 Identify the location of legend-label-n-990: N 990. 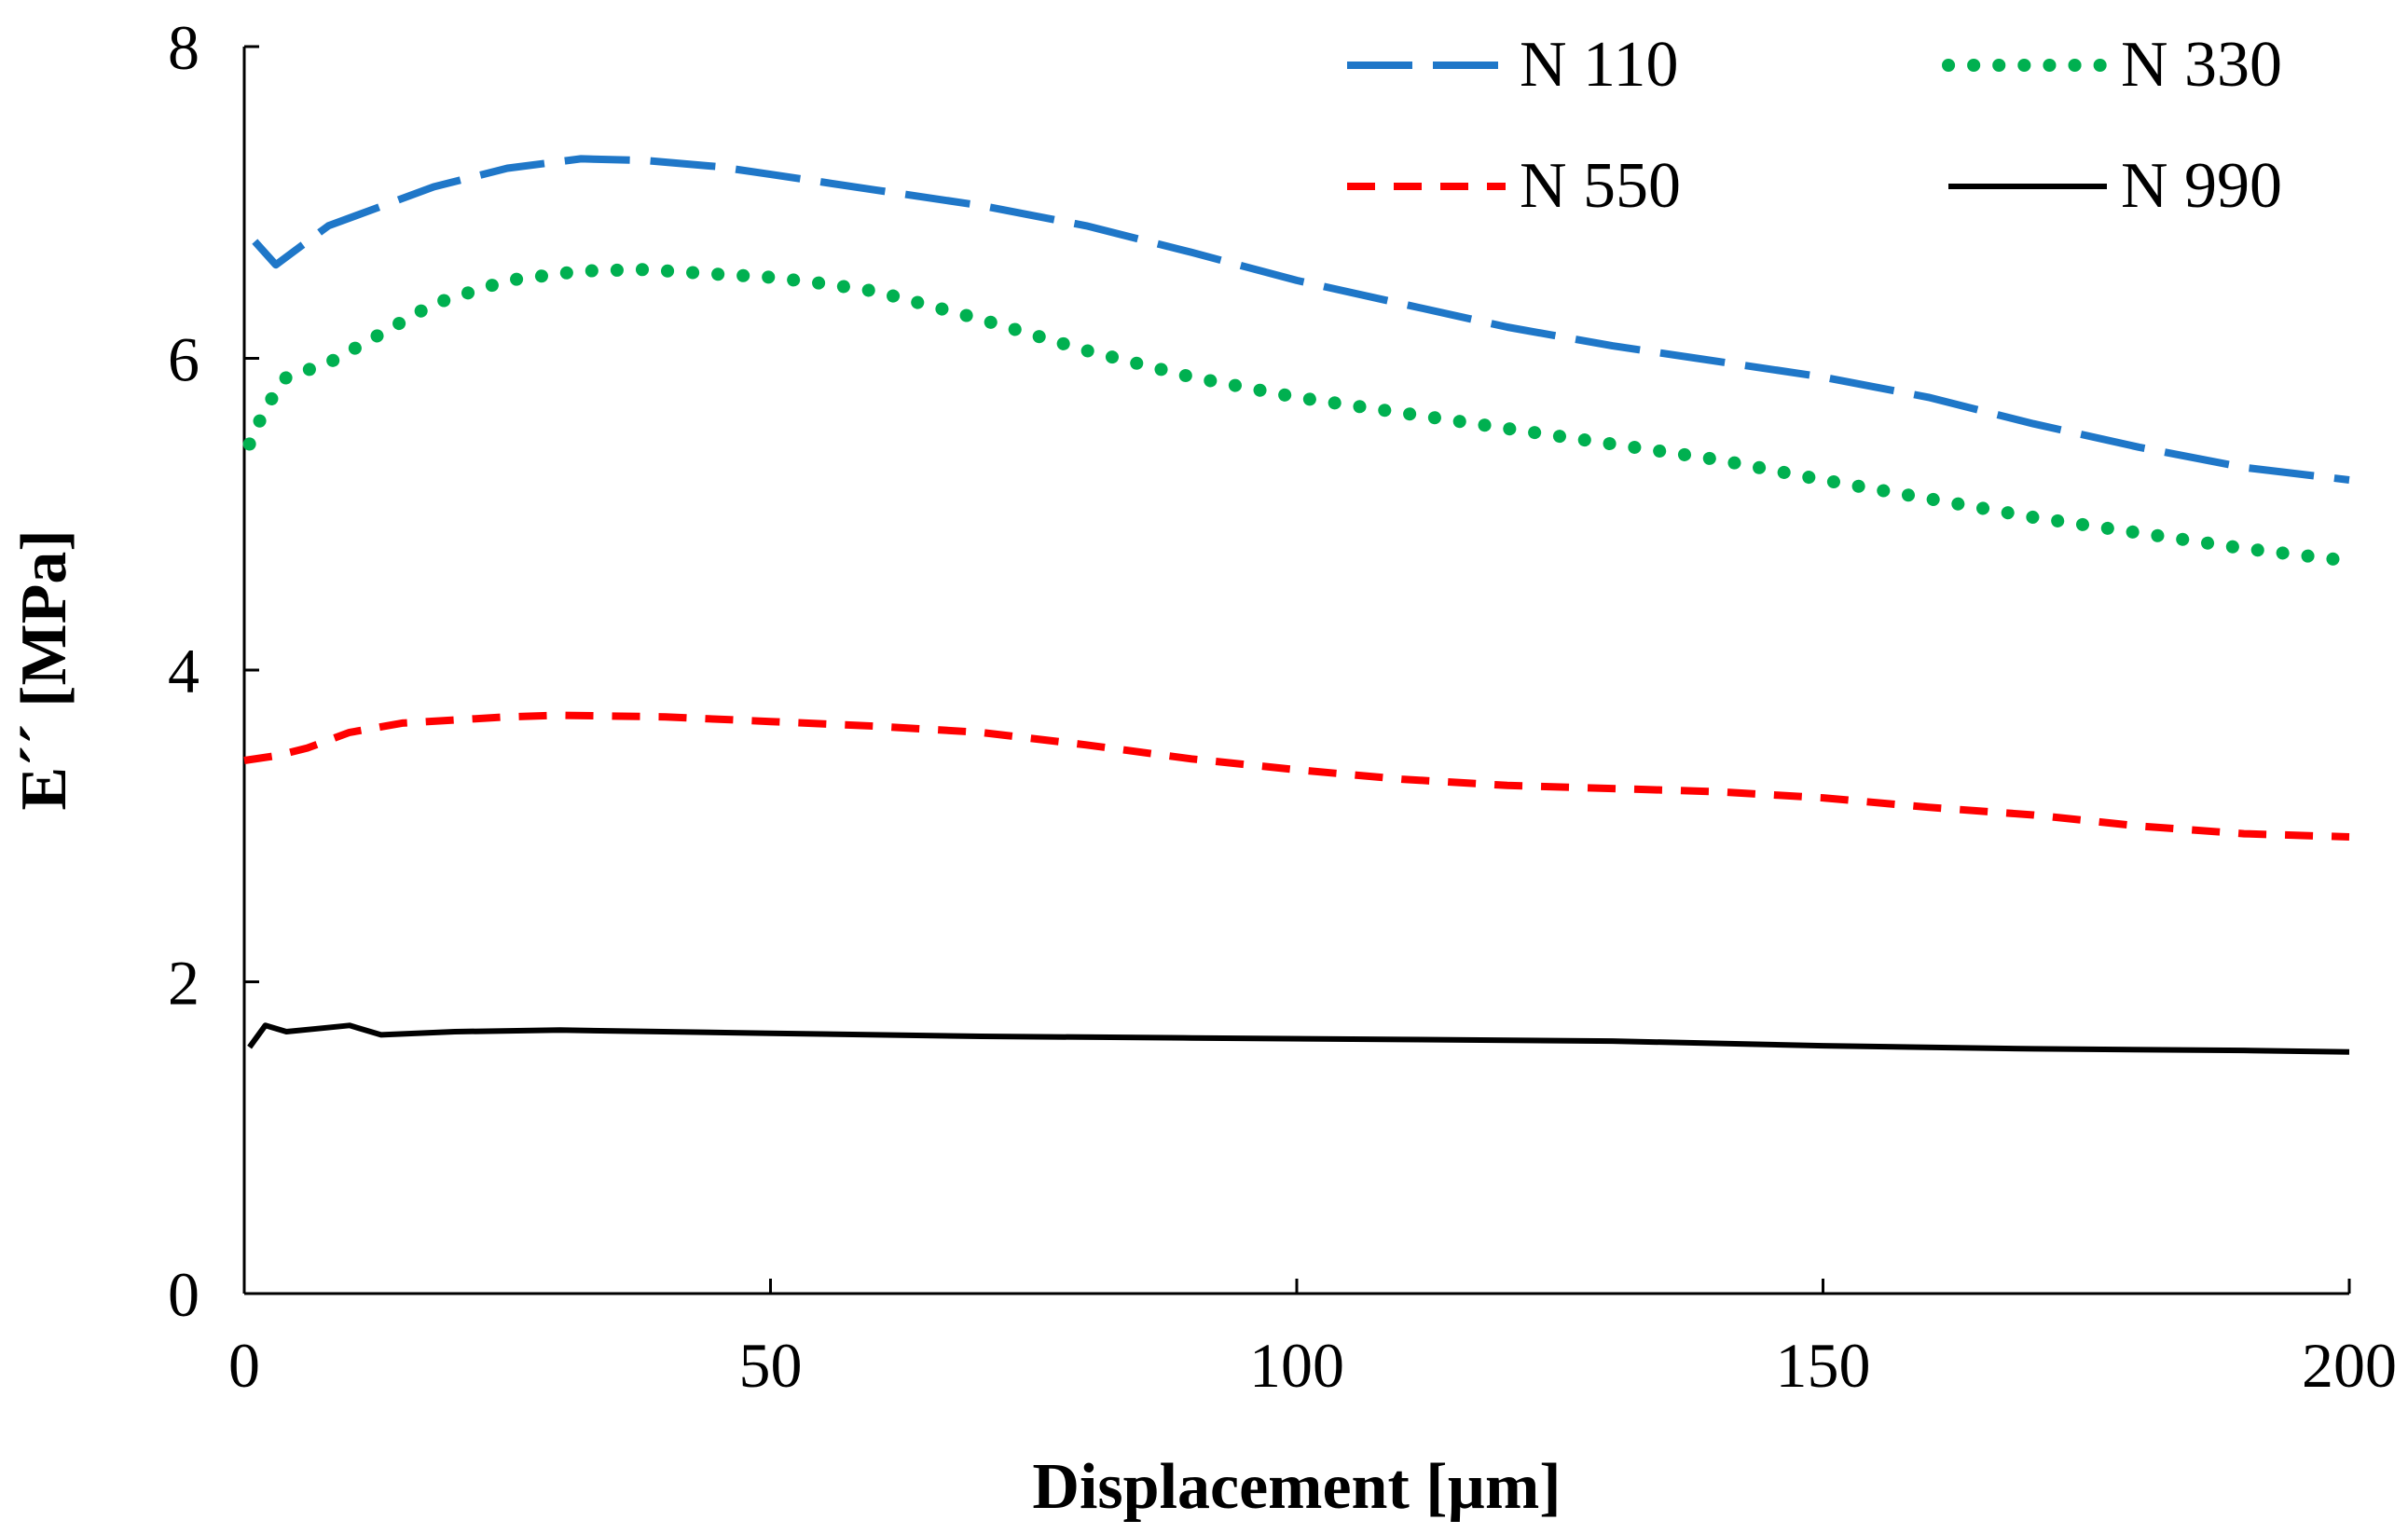
(2201, 186).